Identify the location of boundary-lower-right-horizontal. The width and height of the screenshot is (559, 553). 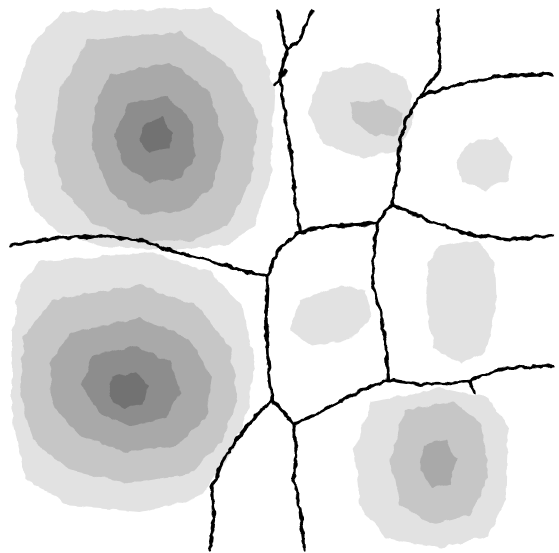
(470, 375).